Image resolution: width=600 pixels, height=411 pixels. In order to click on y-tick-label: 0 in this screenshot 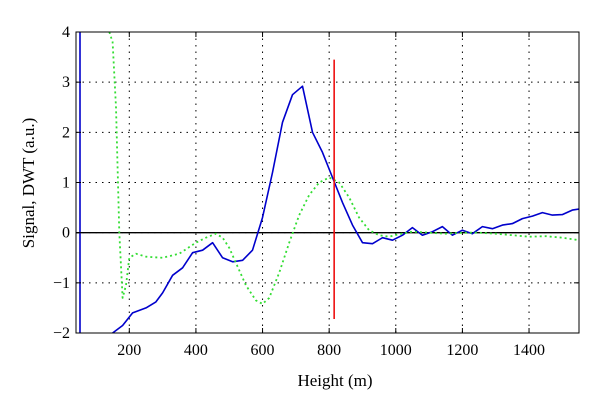, I will do `click(66, 233)`.